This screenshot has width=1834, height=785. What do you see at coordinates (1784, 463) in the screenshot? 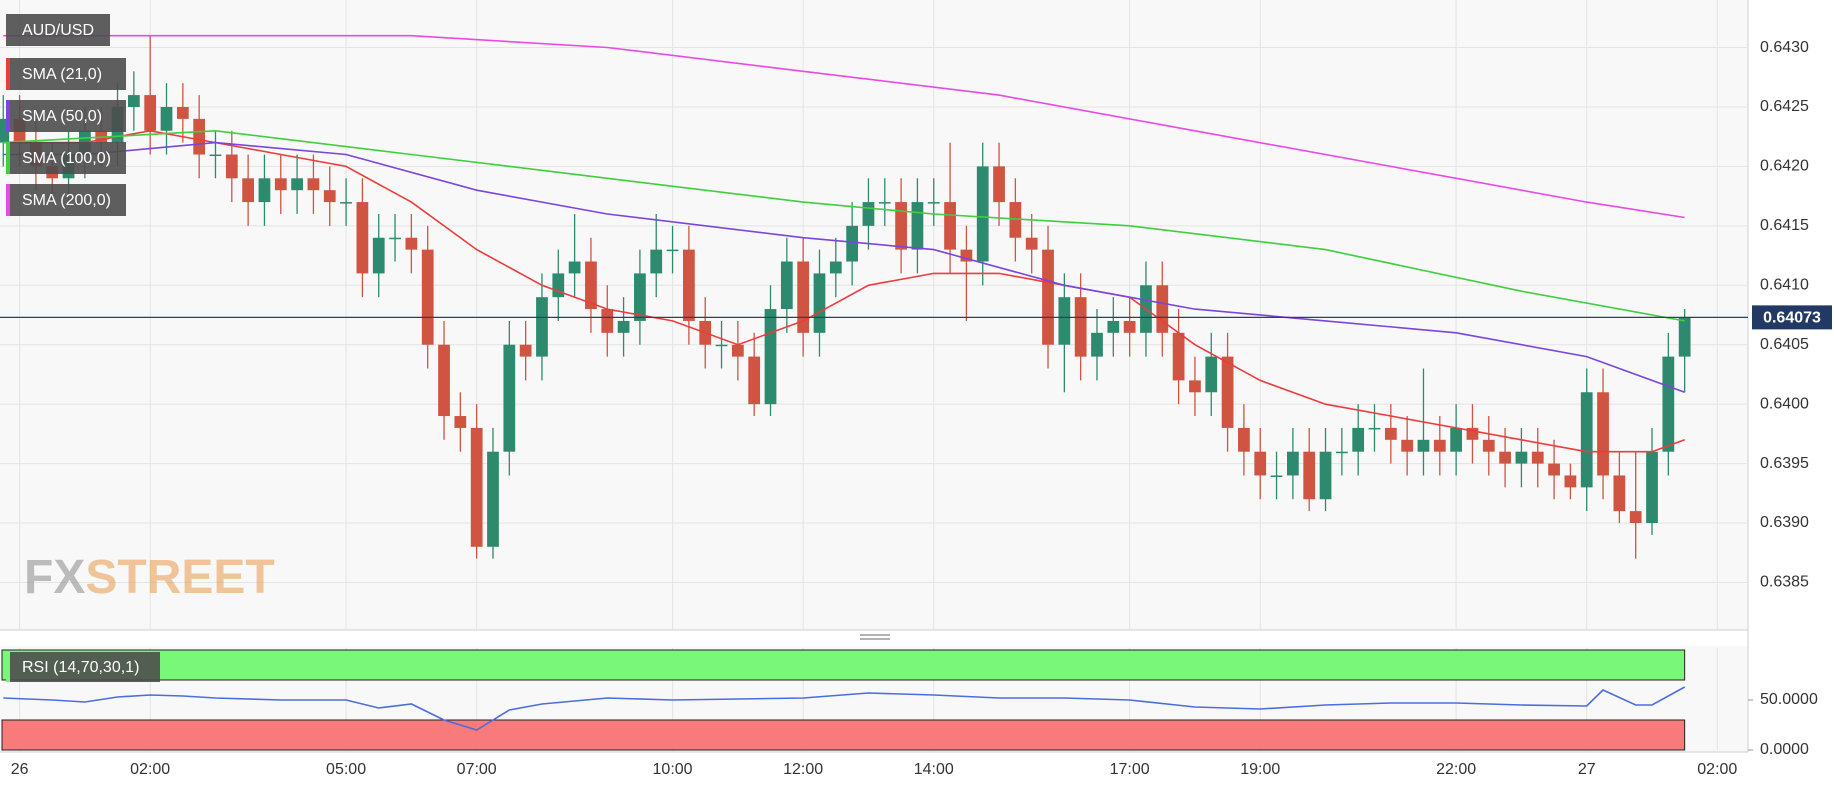
I see `y-tick-label: 0.6395` at bounding box center [1784, 463].